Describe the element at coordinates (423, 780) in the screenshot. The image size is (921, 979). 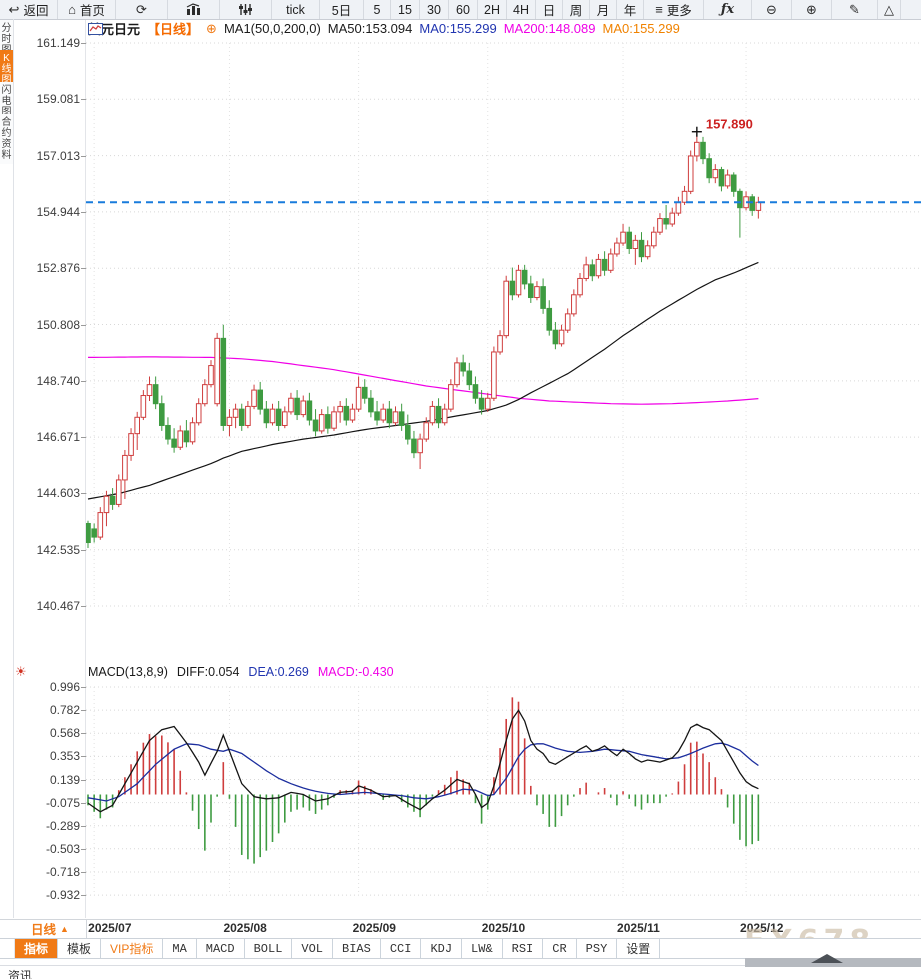
I see `macd-histogram` at that location.